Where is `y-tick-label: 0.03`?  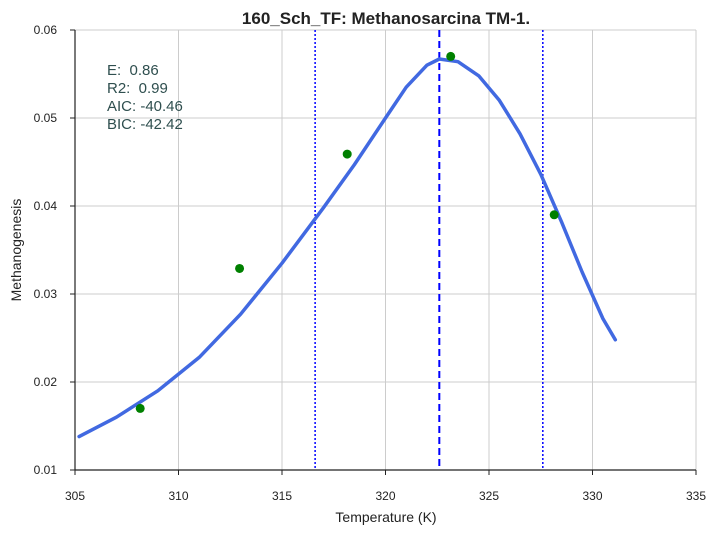 y-tick-label: 0.03 is located at coordinates (46, 294).